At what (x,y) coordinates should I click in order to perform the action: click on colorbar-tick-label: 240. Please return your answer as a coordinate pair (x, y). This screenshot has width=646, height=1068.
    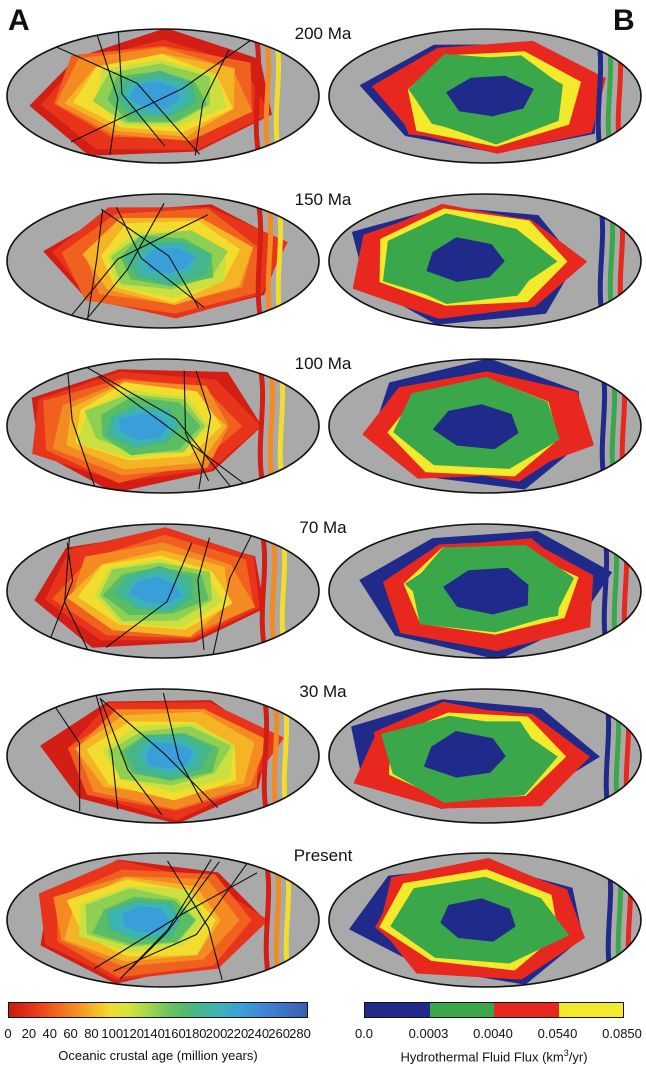
    Looking at the image, I should click on (258, 1033).